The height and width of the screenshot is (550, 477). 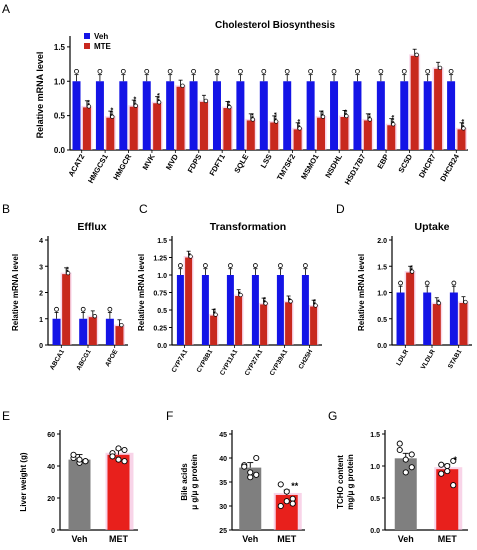 I want to click on panel-label-e: E, so click(x=6, y=416).